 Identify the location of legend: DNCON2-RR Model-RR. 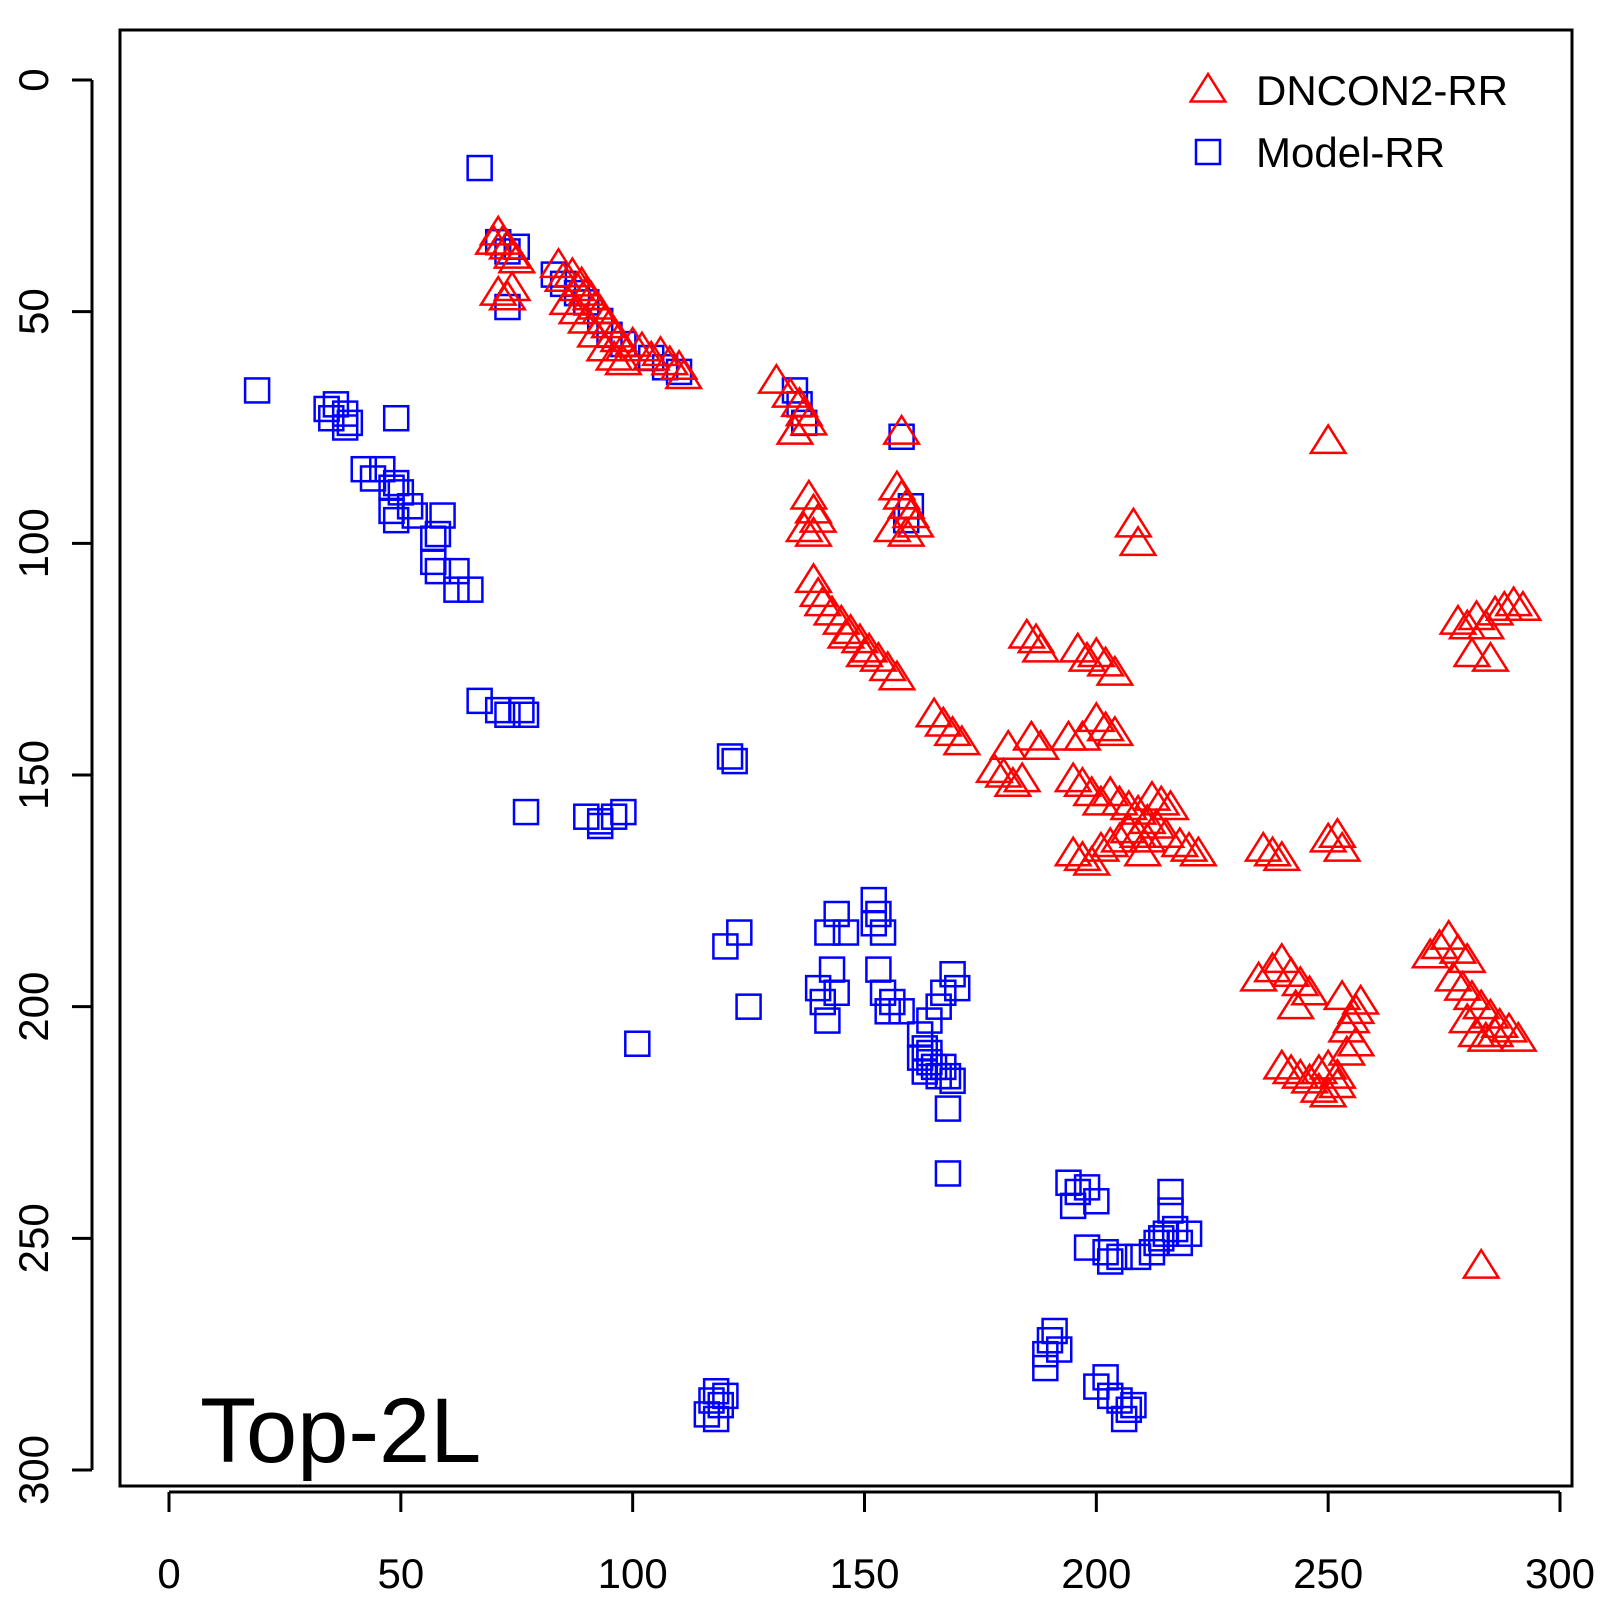
(1348, 121).